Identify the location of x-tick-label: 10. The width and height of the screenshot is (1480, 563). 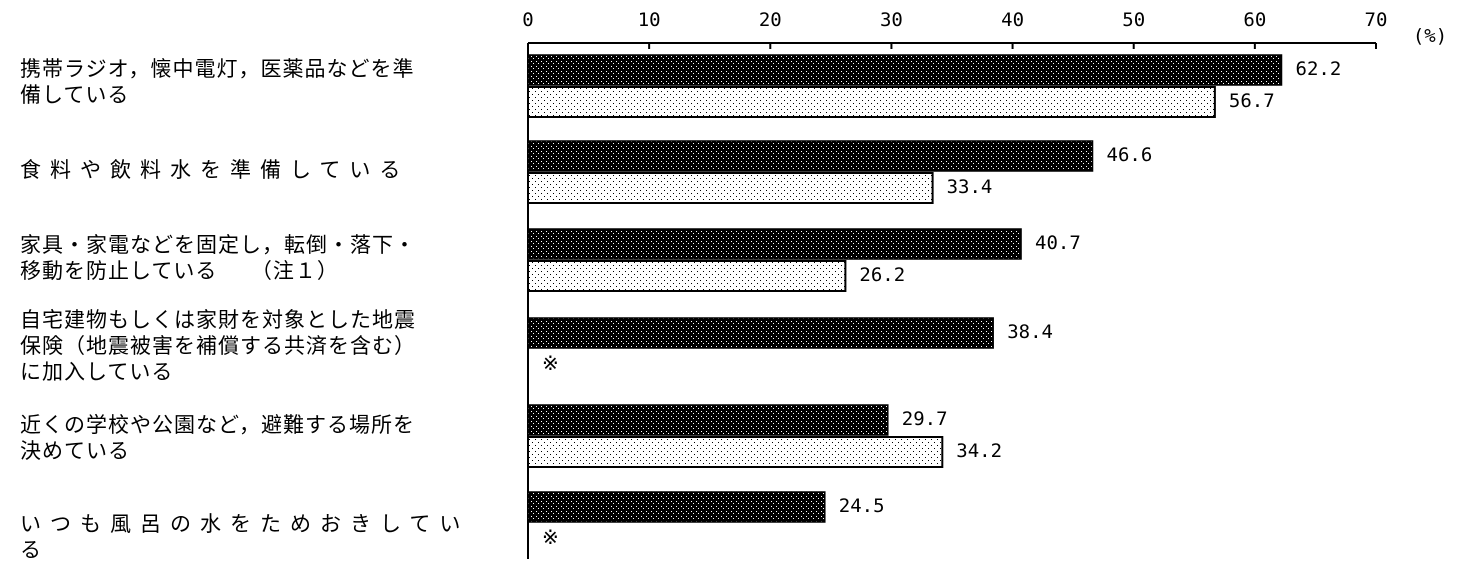
(649, 20).